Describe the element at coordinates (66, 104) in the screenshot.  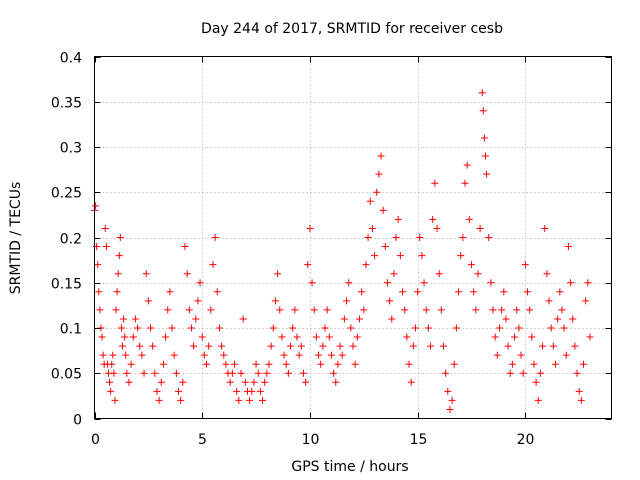
I see `y-tick-label: 0.35` at that location.